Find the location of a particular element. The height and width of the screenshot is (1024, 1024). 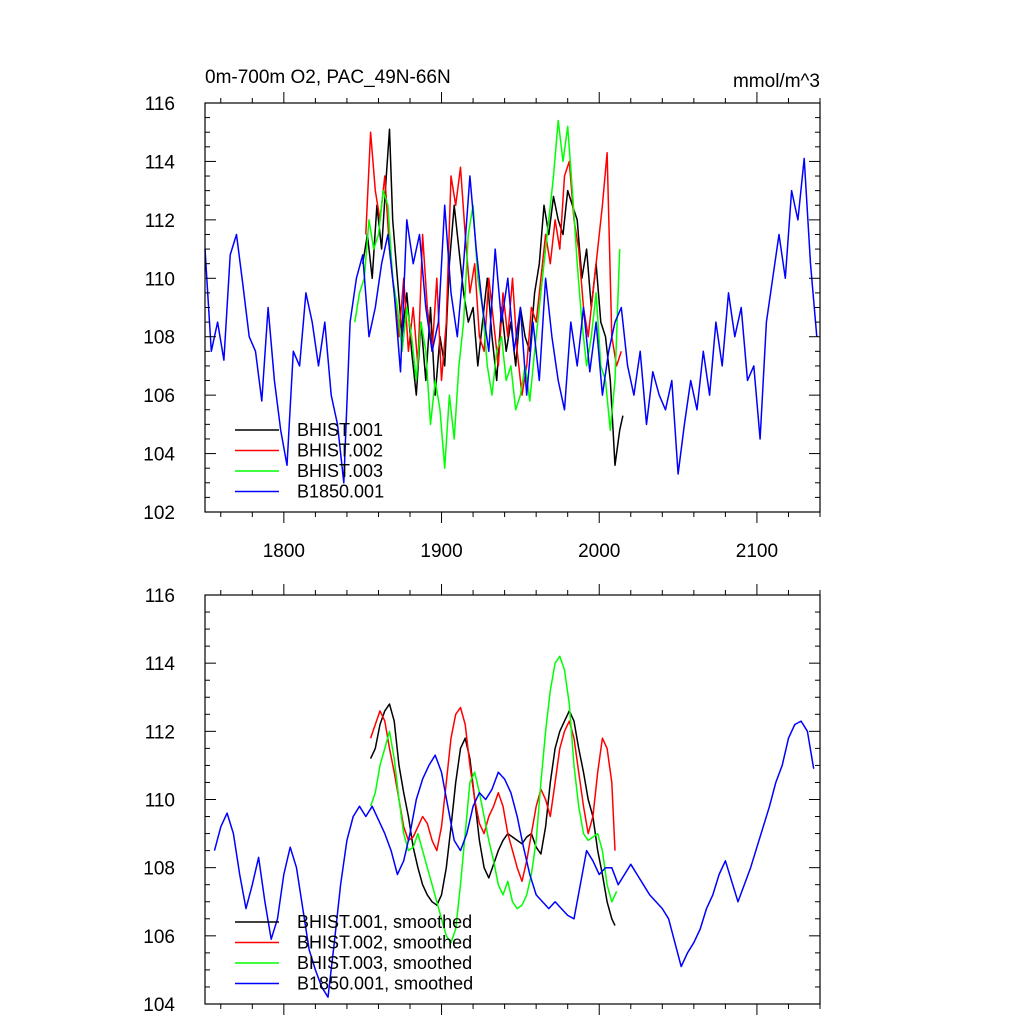

legend-label-bhist-001-smoothed: BHIST.001, smoothed is located at coordinates (384, 922).